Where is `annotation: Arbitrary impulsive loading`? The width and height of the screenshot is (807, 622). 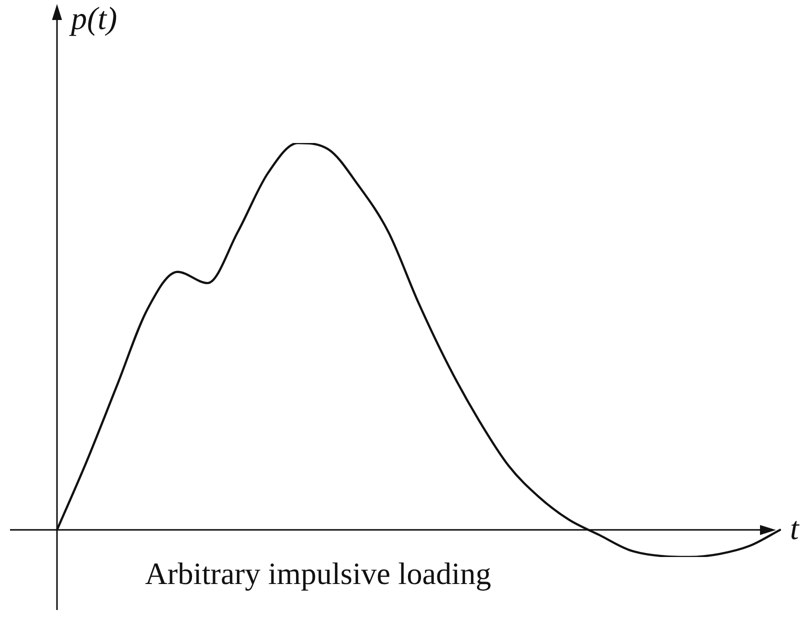
annotation: Arbitrary impulsive loading is located at coordinates (318, 573).